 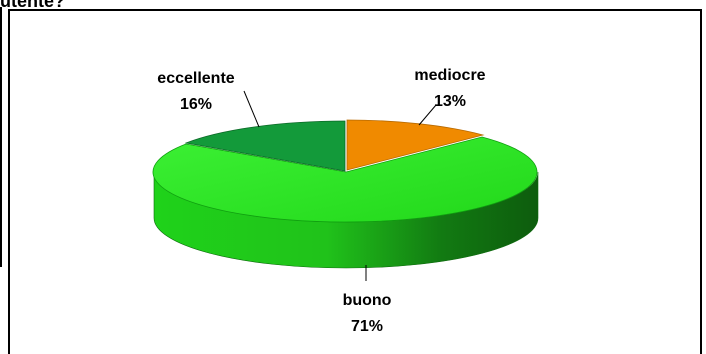 What do you see at coordinates (427, 115) in the screenshot?
I see `leader-line-mediocre` at bounding box center [427, 115].